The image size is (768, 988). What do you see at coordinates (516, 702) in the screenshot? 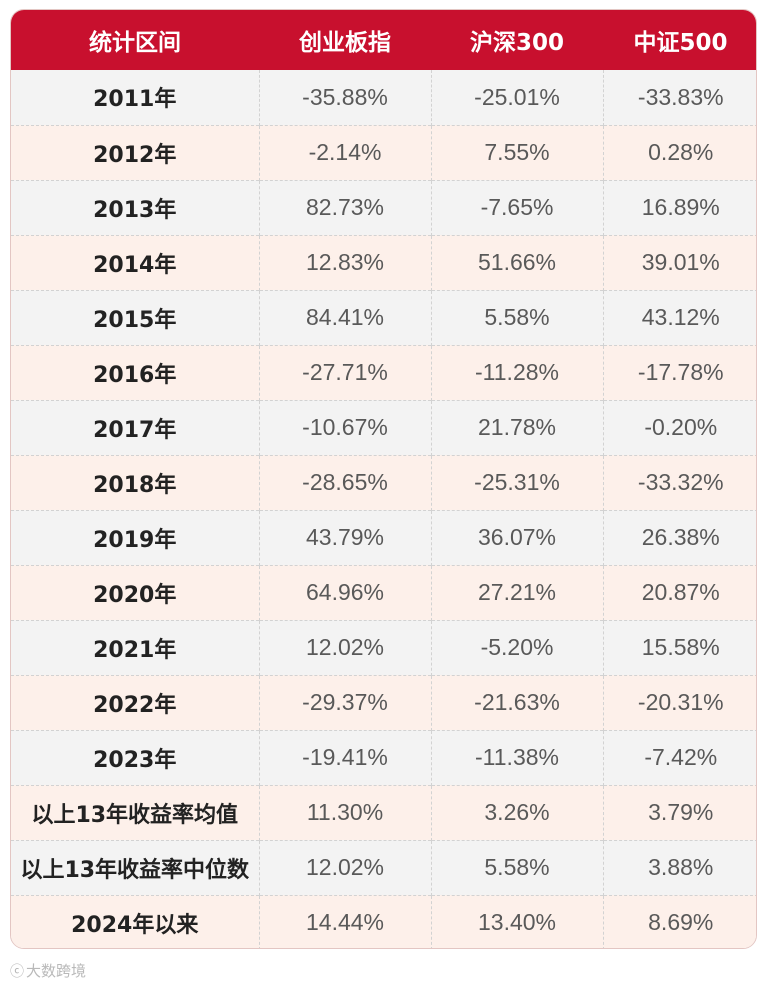
I see `cell-csi300: -21.63%` at bounding box center [516, 702].